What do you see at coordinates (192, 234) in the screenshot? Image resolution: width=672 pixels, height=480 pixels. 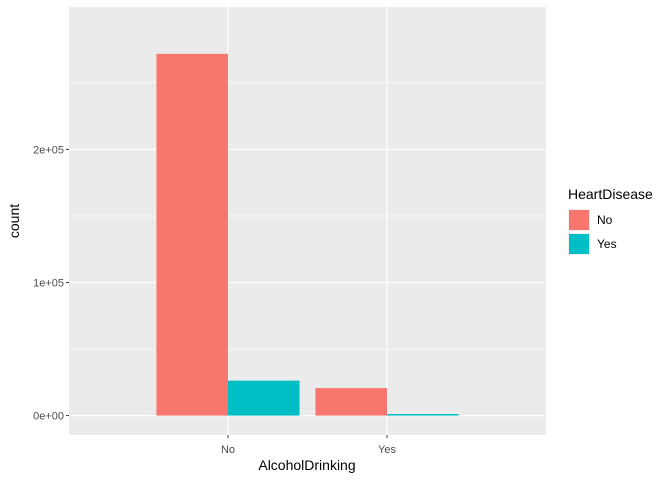 I see `bar-no-no` at bounding box center [192, 234].